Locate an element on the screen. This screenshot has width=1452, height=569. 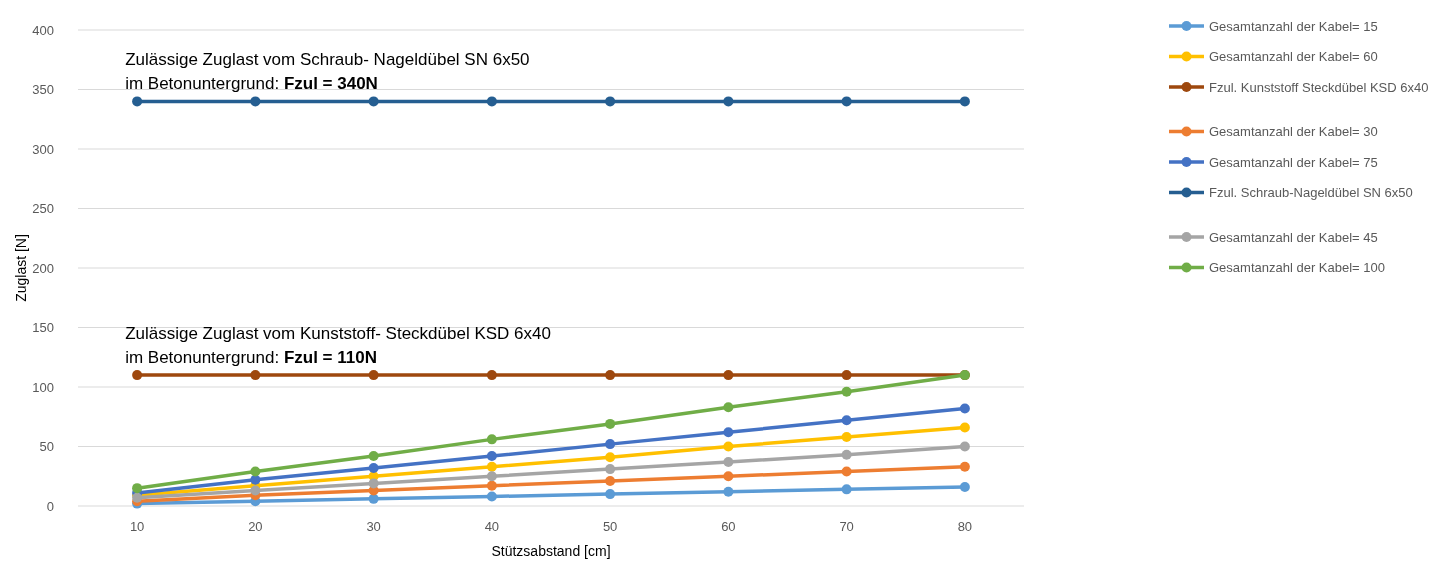
y-tick-label: 50 is located at coordinates (46, 447).